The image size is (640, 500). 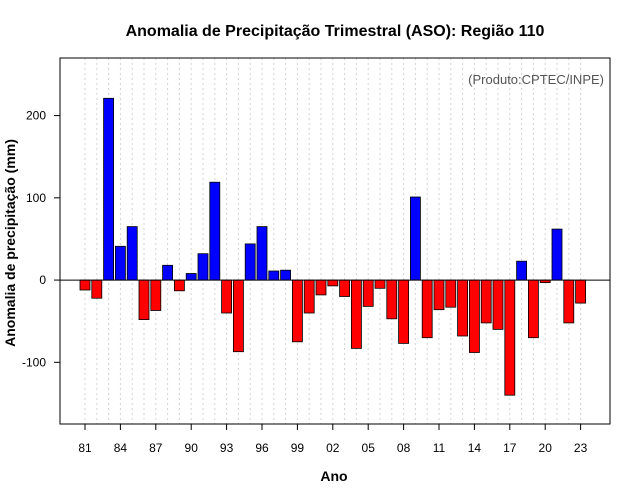 I want to click on x-tick-label: 87, so click(x=156, y=448).